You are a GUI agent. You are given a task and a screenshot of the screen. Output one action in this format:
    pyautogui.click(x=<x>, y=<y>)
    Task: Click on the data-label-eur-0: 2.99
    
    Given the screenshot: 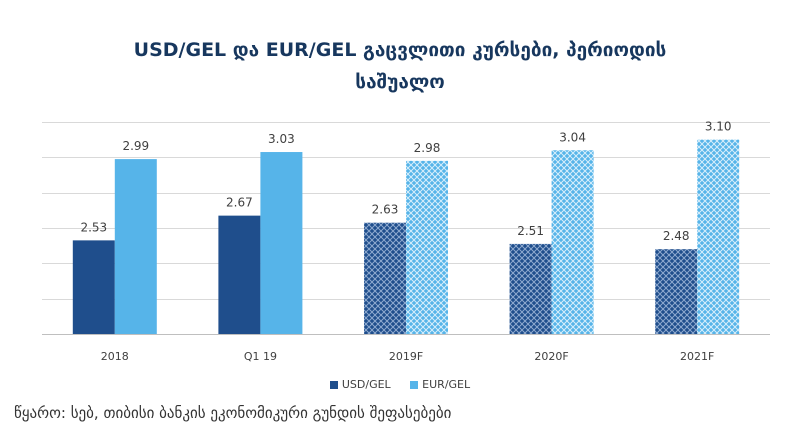 What is the action you would take?
    pyautogui.click(x=135, y=146)
    